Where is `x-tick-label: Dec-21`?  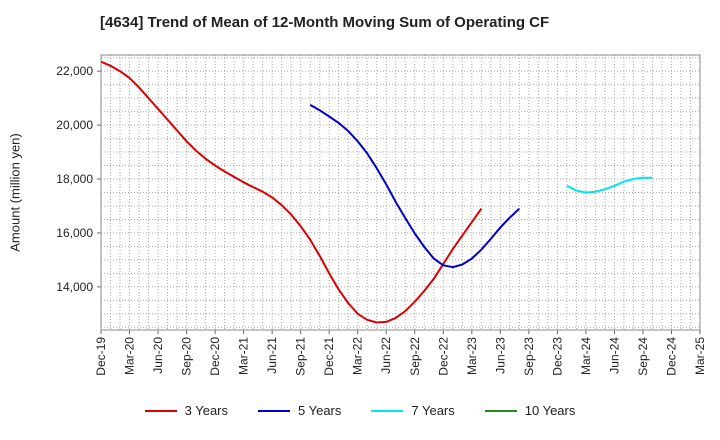
x-tick-label: Dec-21 is located at coordinates (329, 356).